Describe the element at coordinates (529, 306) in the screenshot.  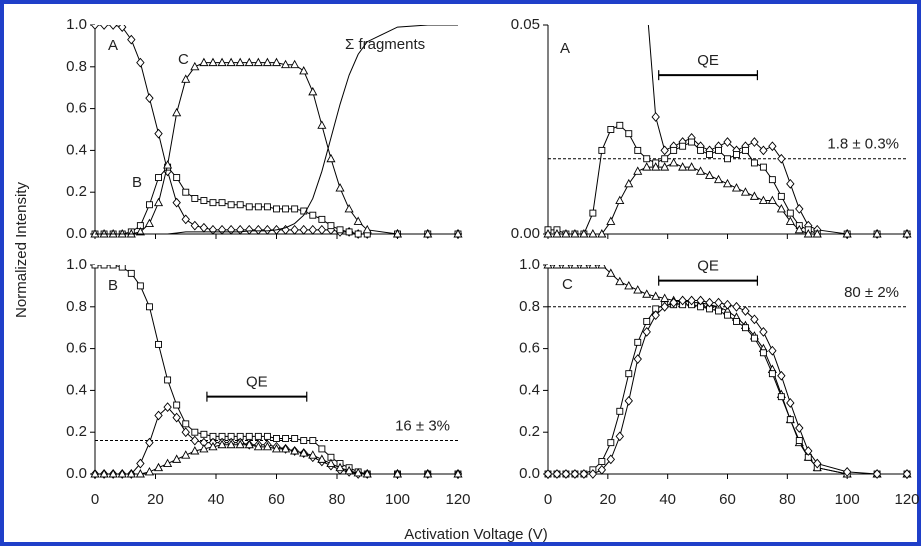
I see `y-tick-label: 0.8` at that location.